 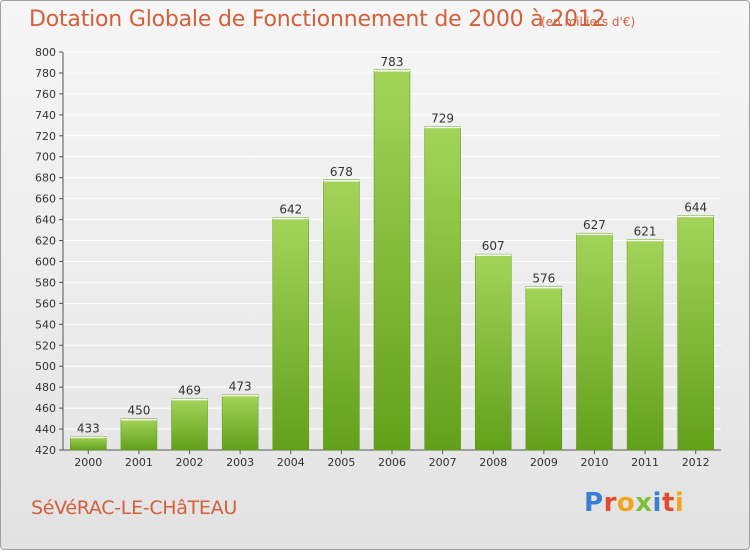 What do you see at coordinates (45, 241) in the screenshot?
I see `y-tick-label: 620` at bounding box center [45, 241].